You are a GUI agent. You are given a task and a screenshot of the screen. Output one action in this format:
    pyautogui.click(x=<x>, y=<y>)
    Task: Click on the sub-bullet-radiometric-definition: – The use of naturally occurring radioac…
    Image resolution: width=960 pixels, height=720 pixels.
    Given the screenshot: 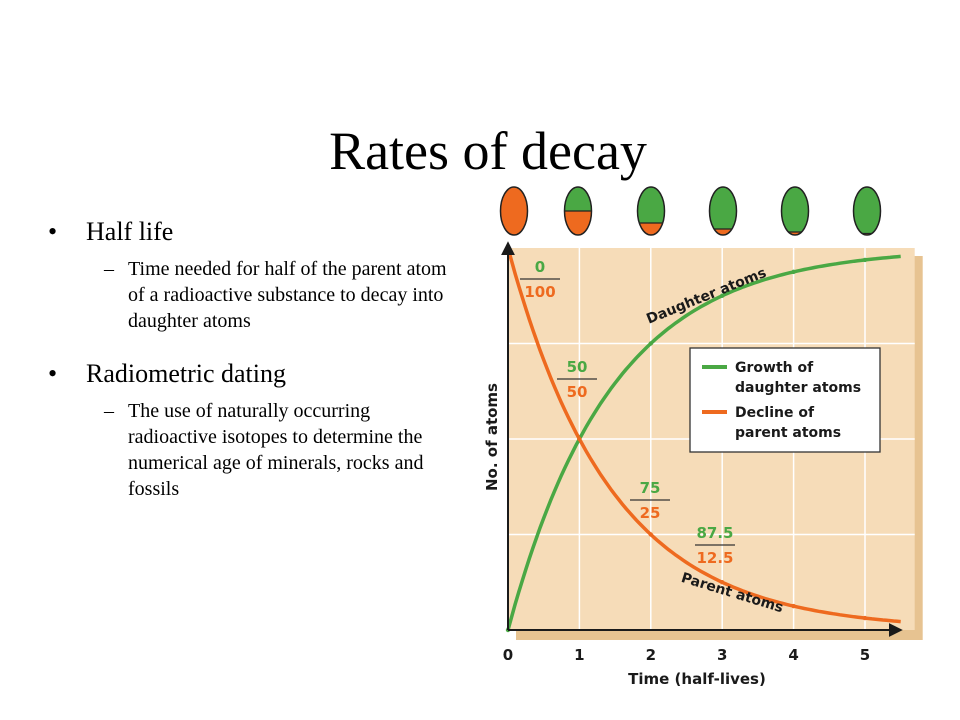 What is the action you would take?
    pyautogui.click(x=248, y=450)
    